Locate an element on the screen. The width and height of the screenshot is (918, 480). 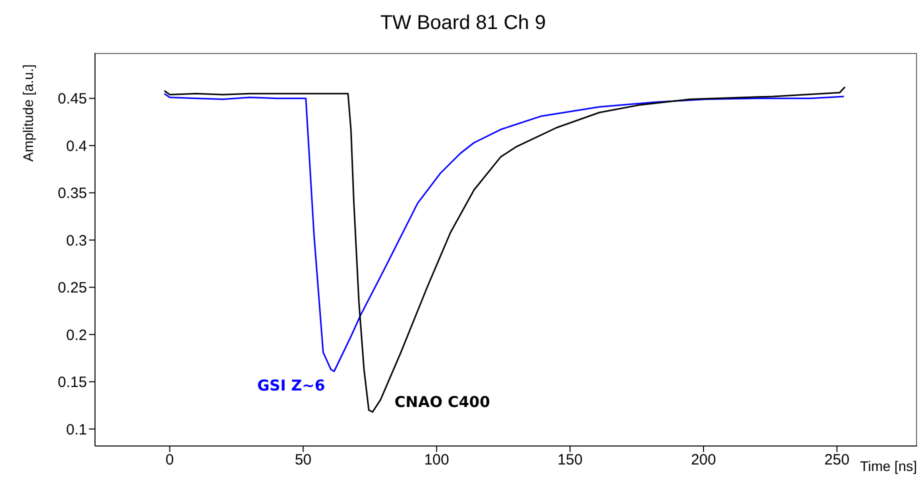
y-tick-label: 0.25 is located at coordinates (72, 288).